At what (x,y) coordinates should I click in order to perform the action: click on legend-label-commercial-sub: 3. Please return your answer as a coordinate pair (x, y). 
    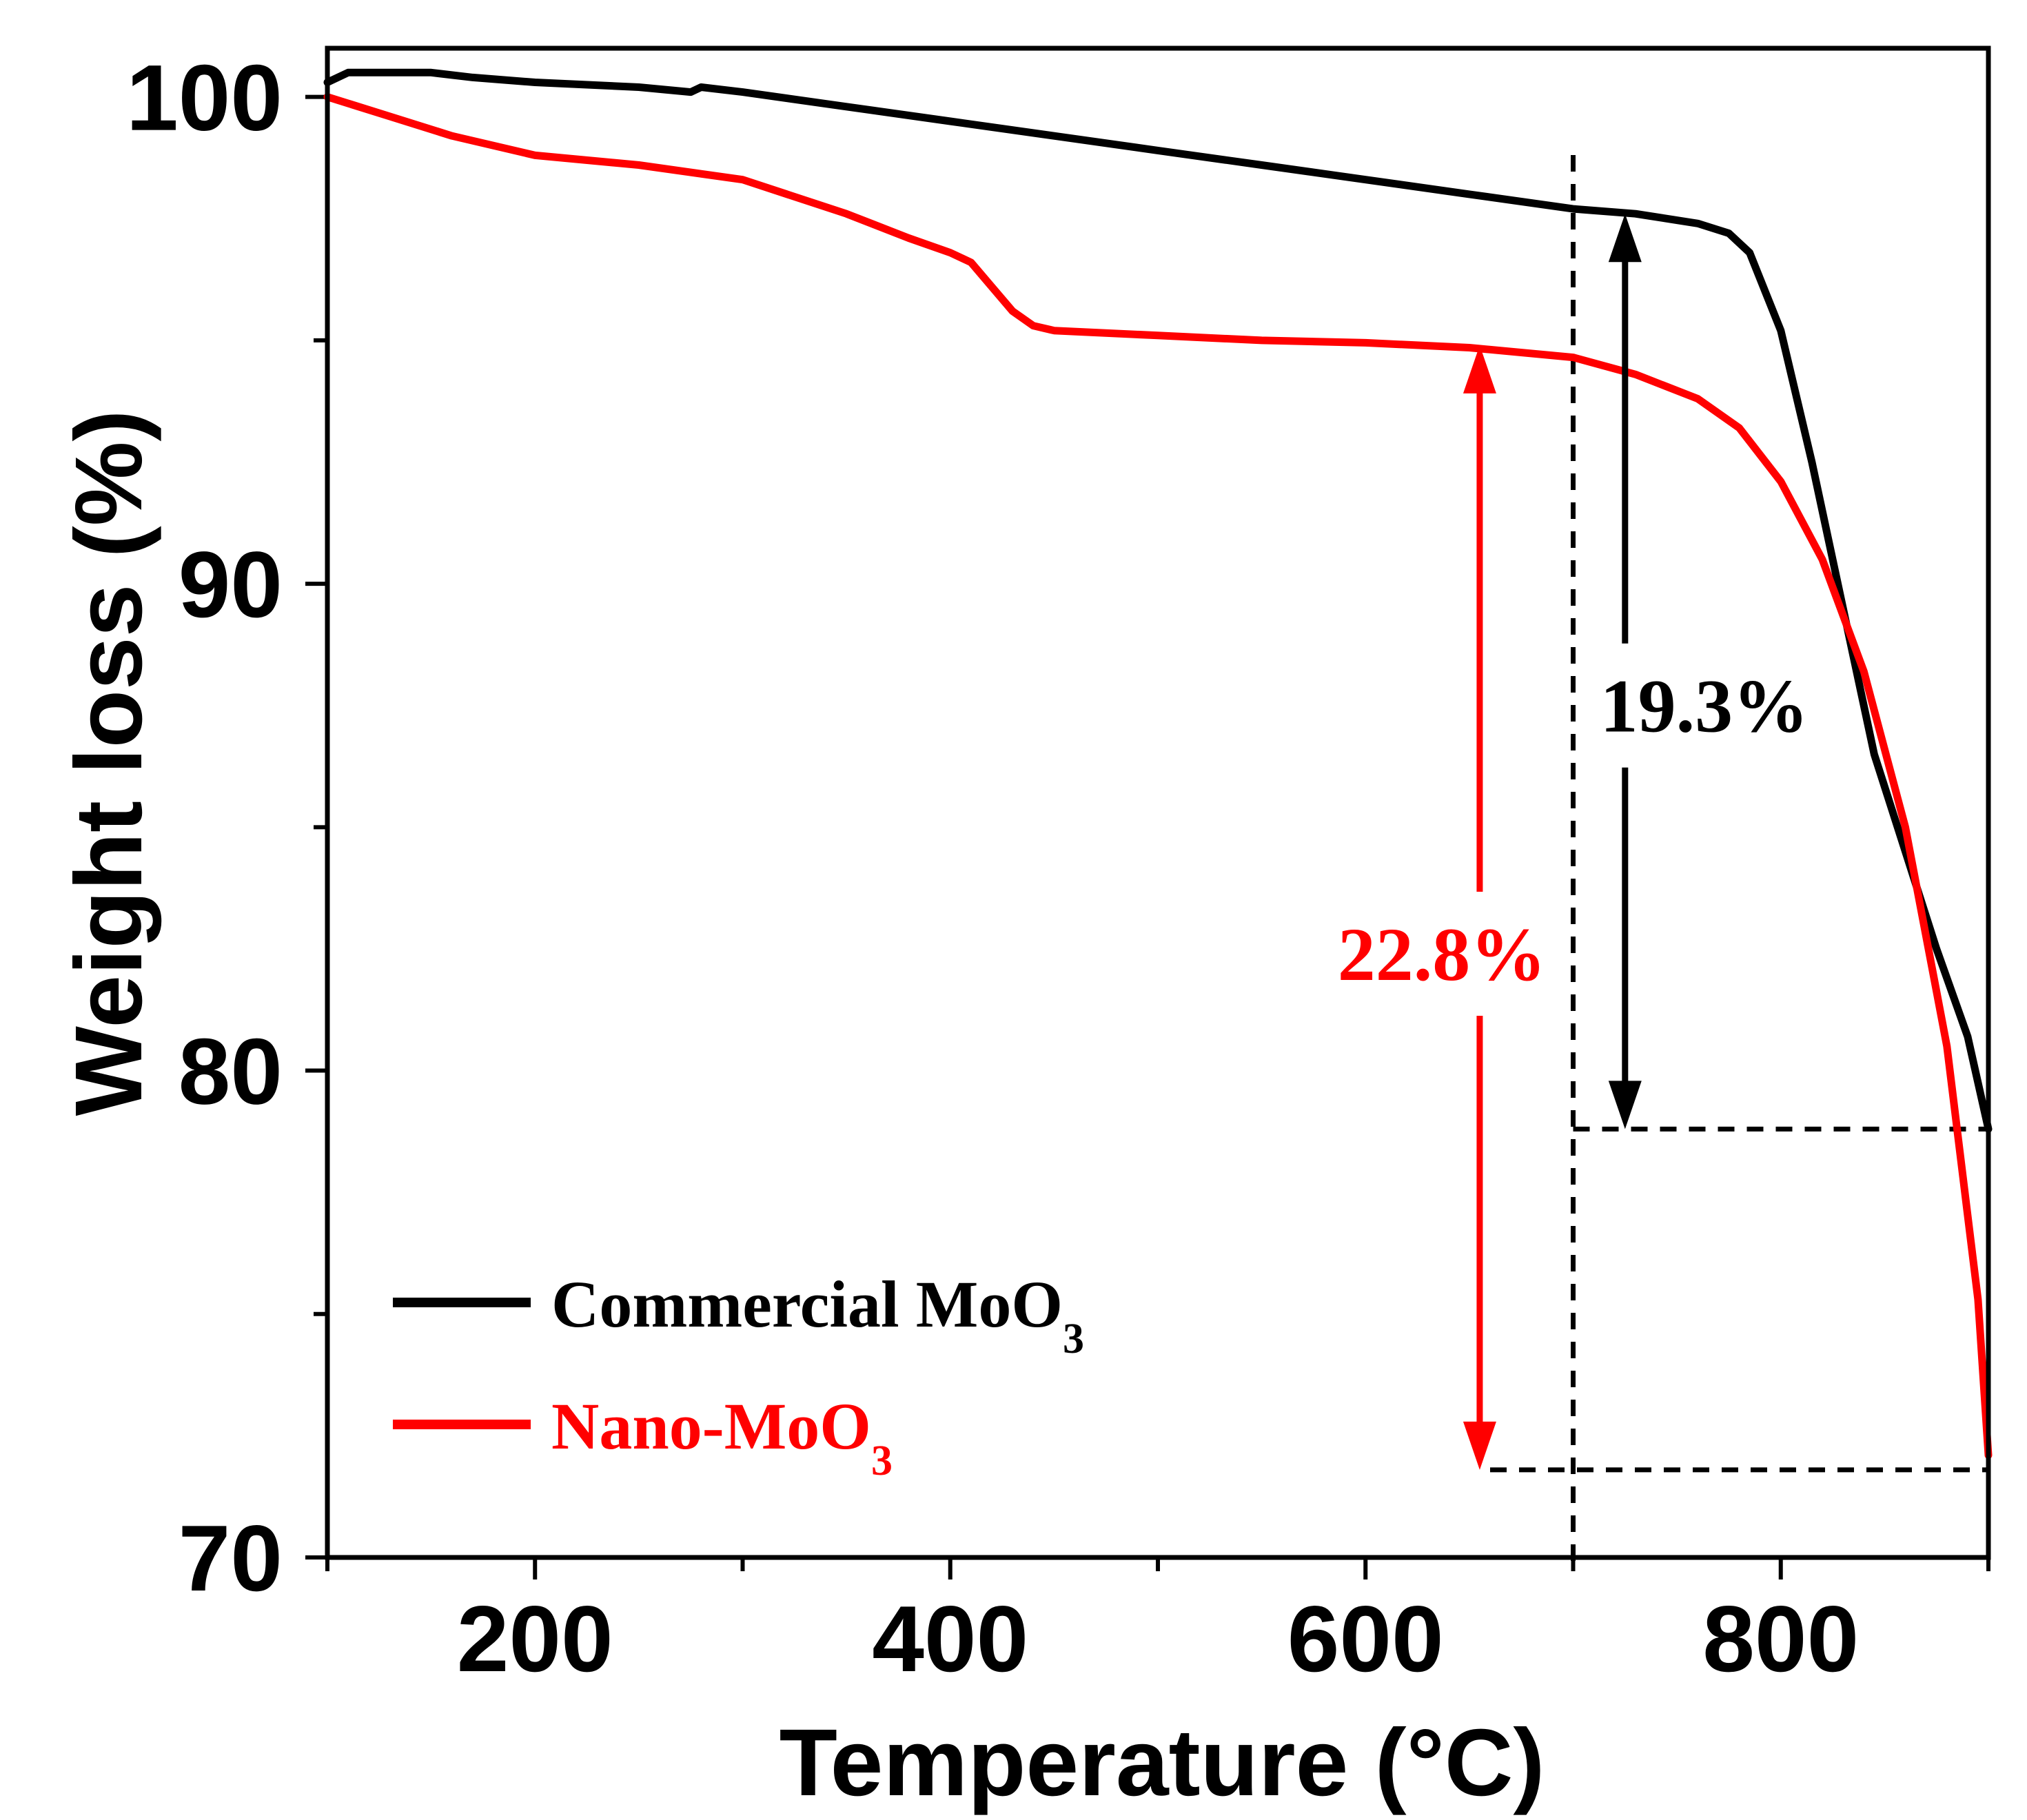
    Looking at the image, I should click on (1073, 1339).